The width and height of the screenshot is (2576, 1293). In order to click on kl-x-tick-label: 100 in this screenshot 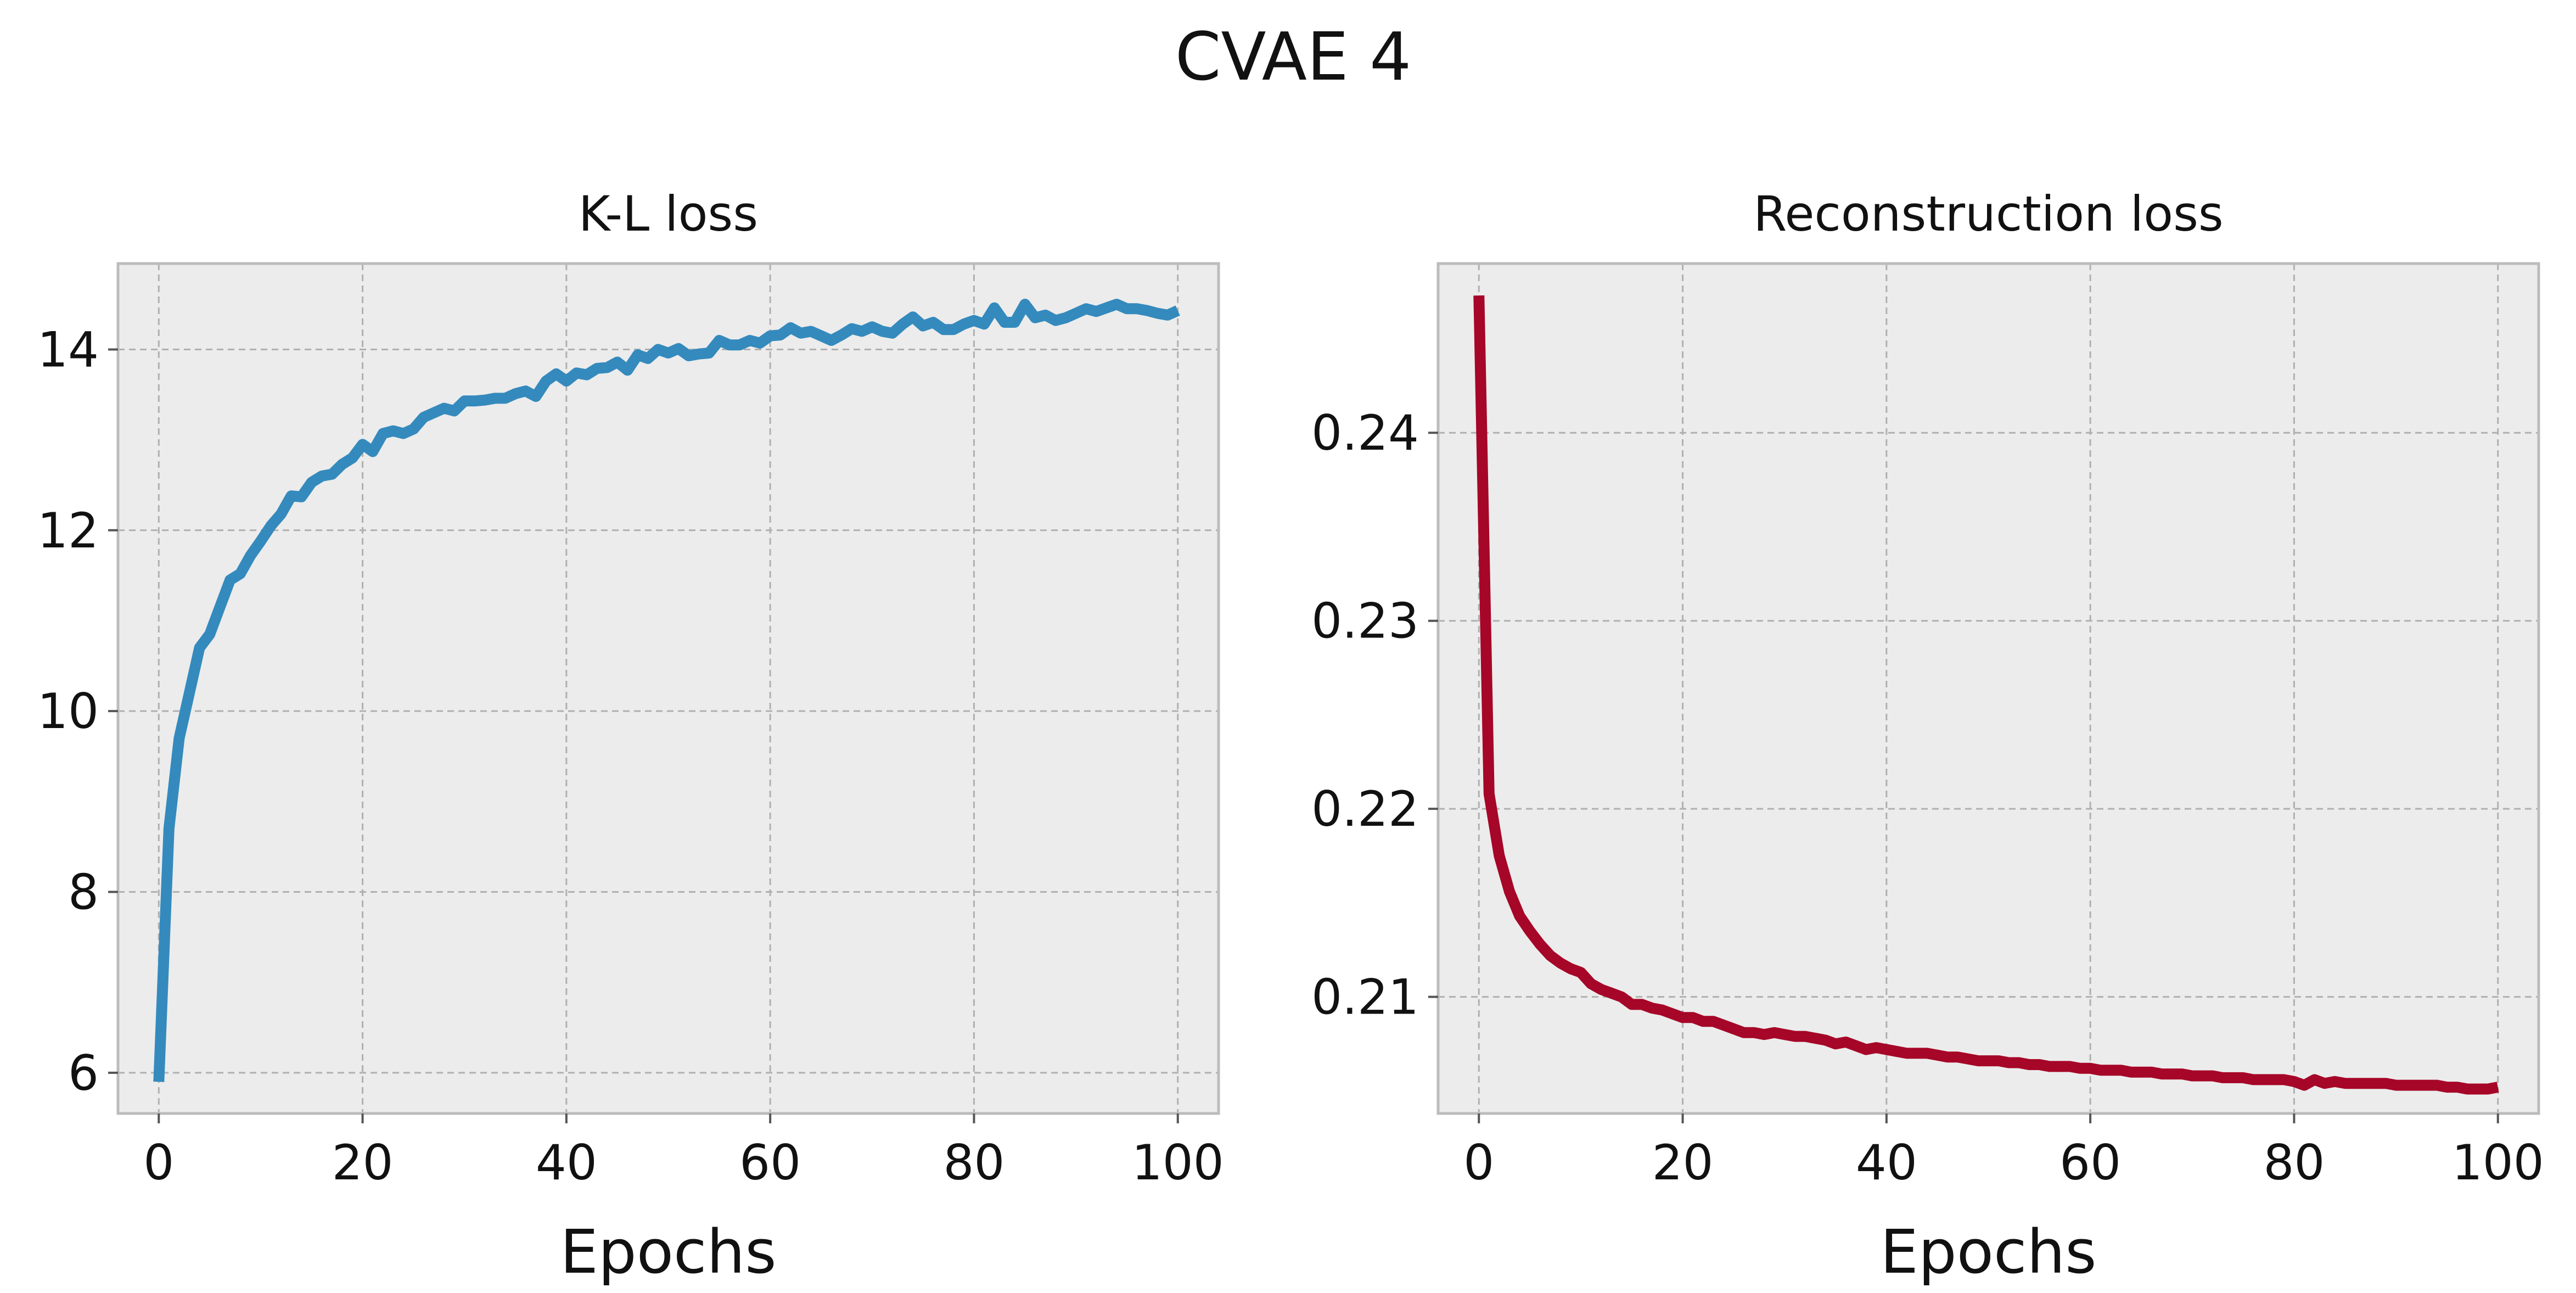, I will do `click(1178, 1162)`.